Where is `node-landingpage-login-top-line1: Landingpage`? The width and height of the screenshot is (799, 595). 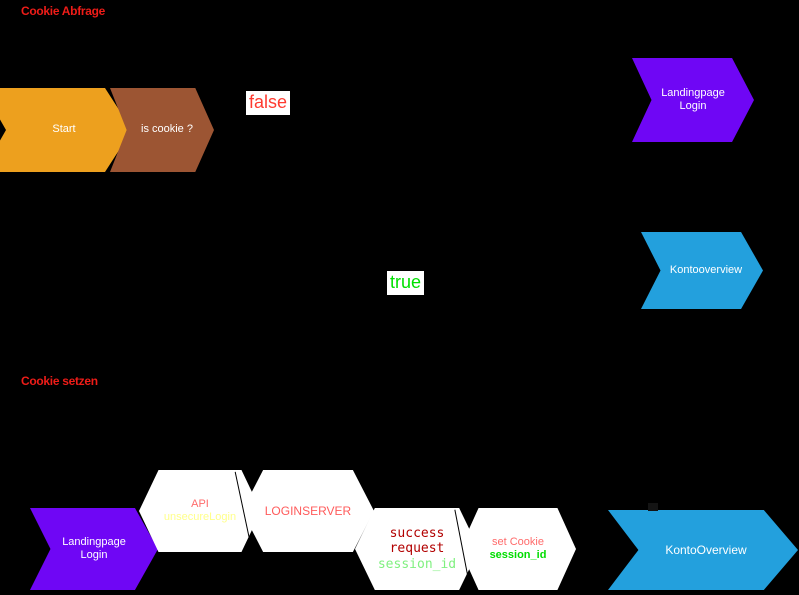 node-landingpage-login-top-line1: Landingpage is located at coordinates (693, 92).